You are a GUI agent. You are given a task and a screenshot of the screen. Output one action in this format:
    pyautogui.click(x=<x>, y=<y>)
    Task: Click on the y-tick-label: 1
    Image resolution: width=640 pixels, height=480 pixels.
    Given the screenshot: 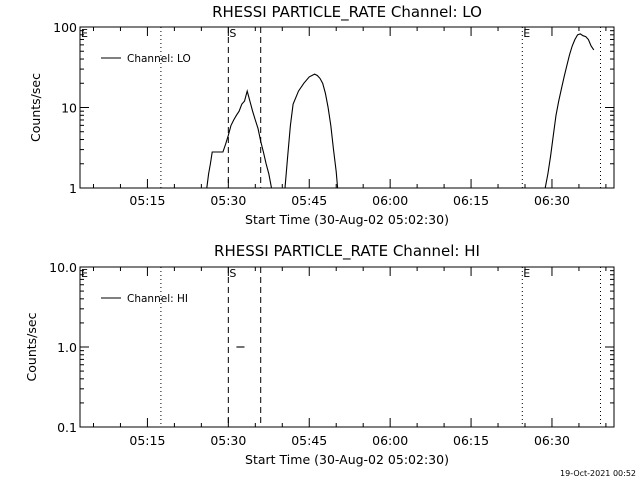 What is the action you would take?
    pyautogui.click(x=73, y=188)
    